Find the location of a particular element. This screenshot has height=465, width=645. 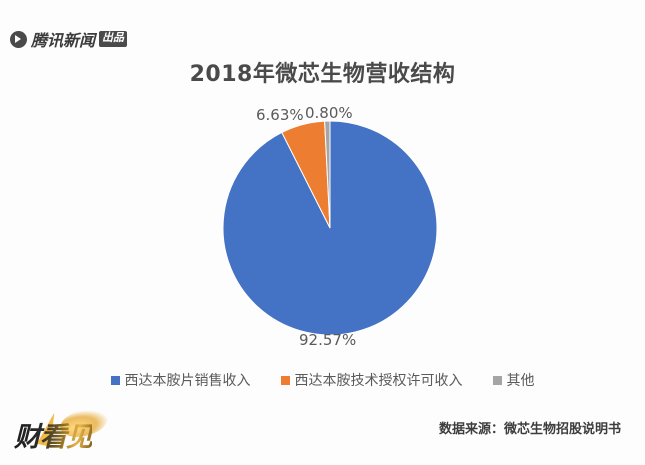

data-label-gray: 0.80% is located at coordinates (329, 113).